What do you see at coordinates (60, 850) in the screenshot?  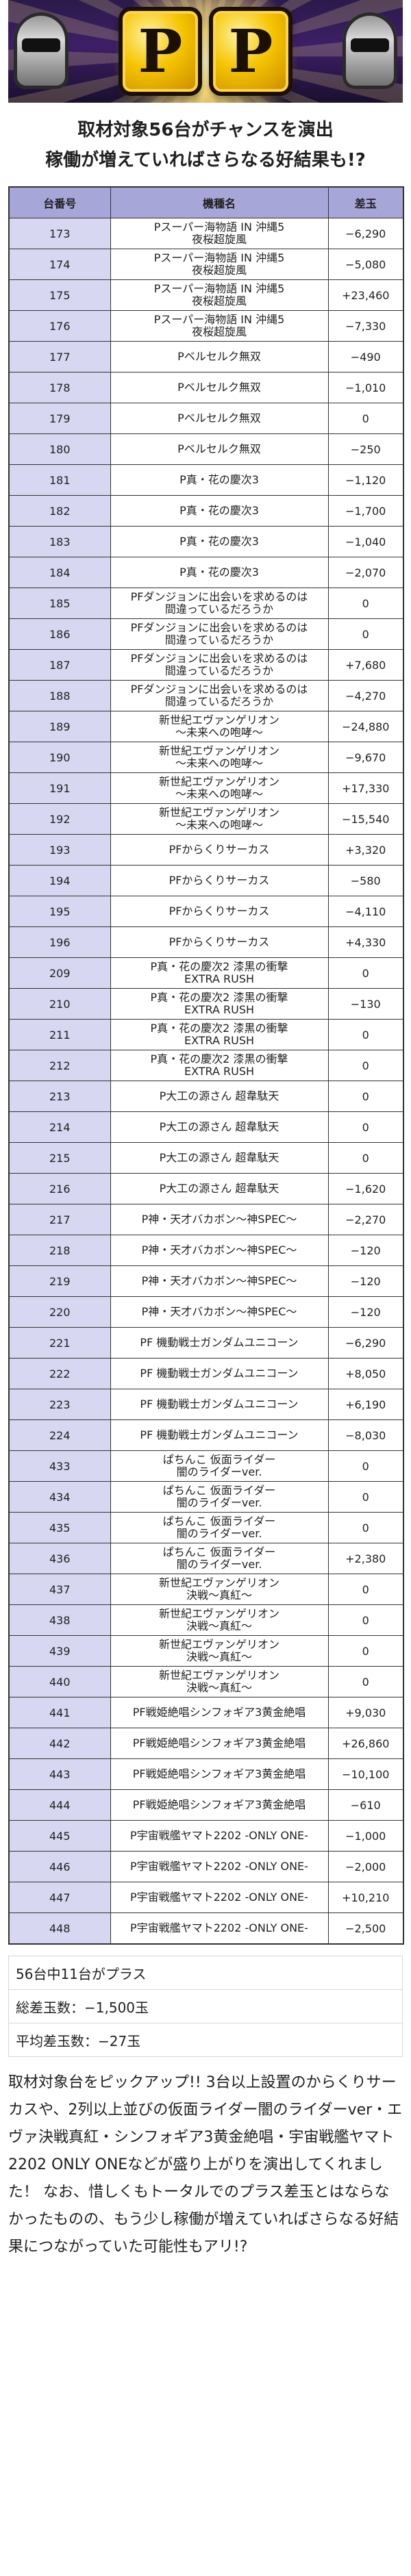 I see `cell-machine-number: 193` at bounding box center [60, 850].